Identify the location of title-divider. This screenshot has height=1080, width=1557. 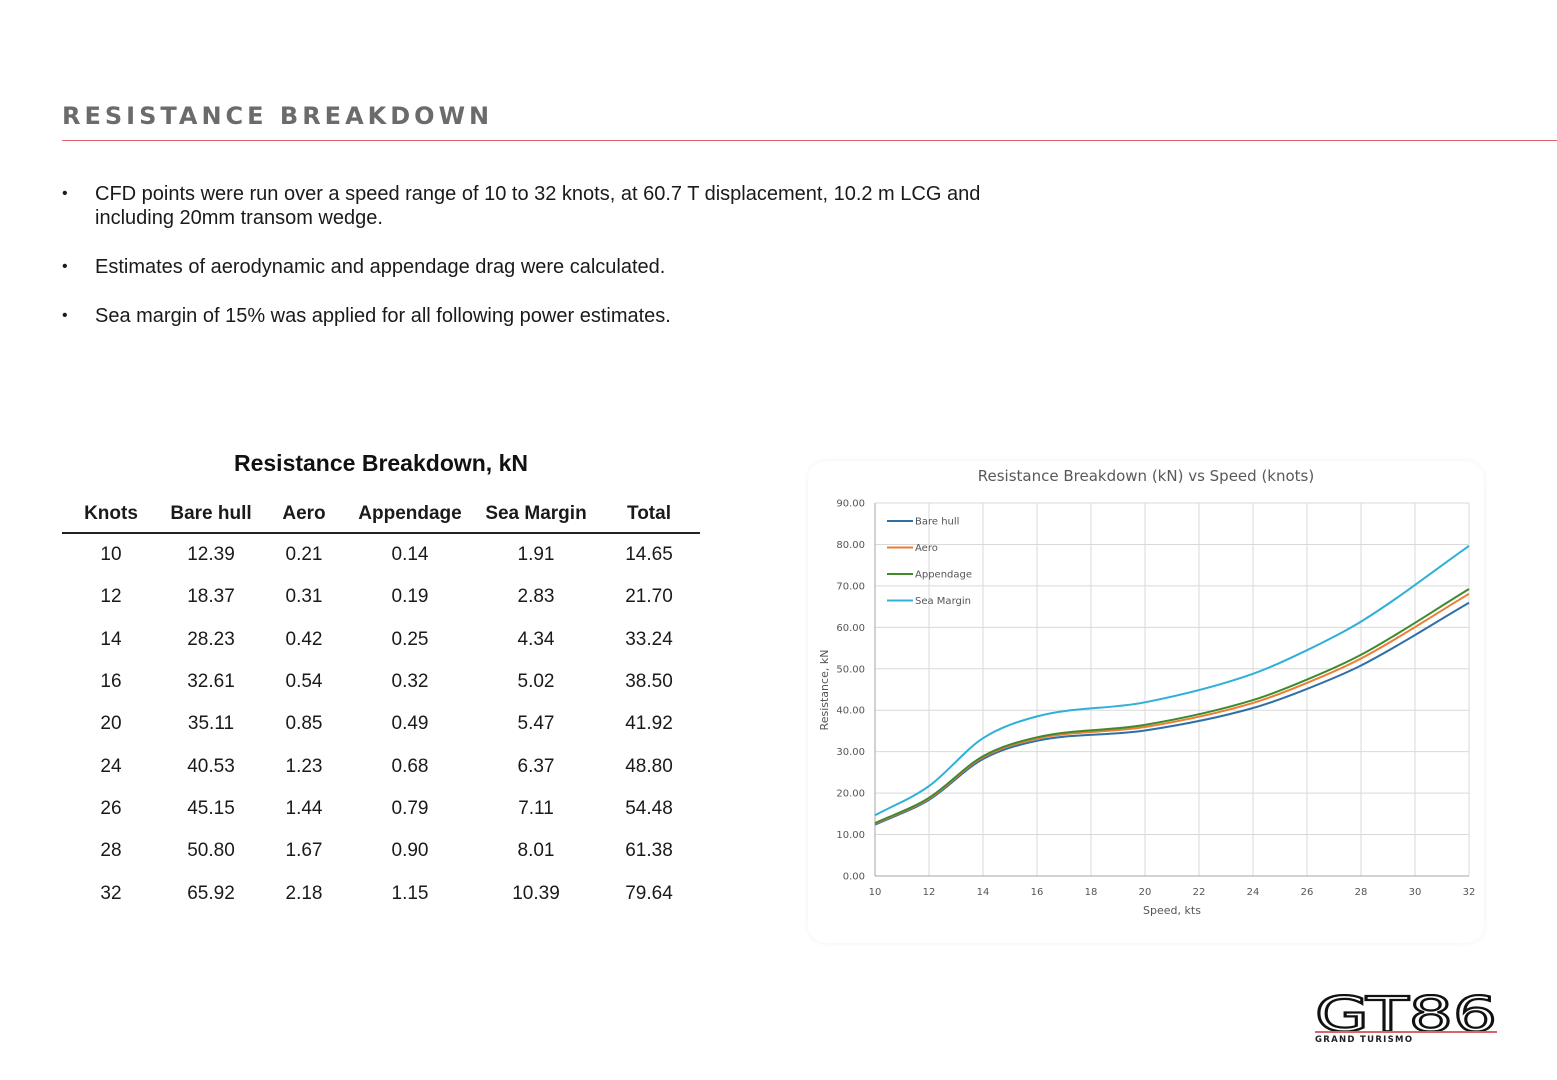
(809, 140).